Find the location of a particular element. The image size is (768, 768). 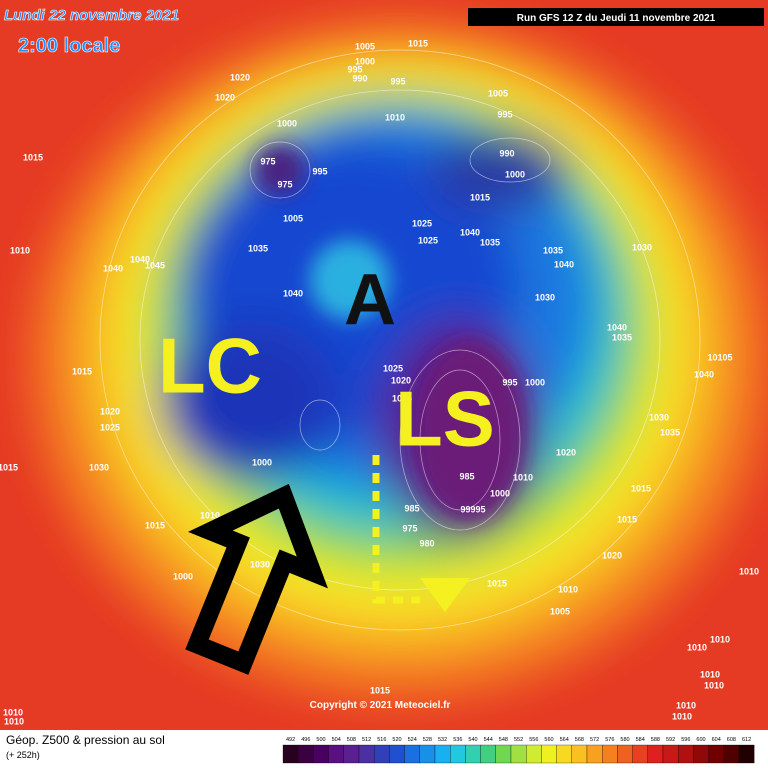

footer-title: Géop. Z500 & pression au sol is located at coordinates (85, 740).